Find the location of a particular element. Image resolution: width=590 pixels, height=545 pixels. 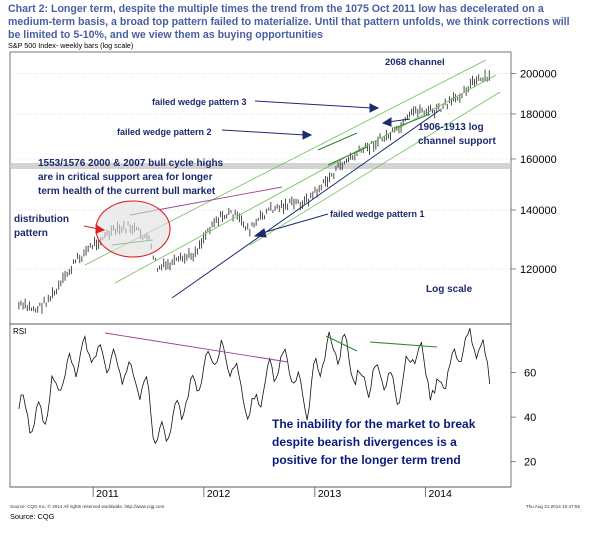

annotation-arrows is located at coordinates (316, 169).